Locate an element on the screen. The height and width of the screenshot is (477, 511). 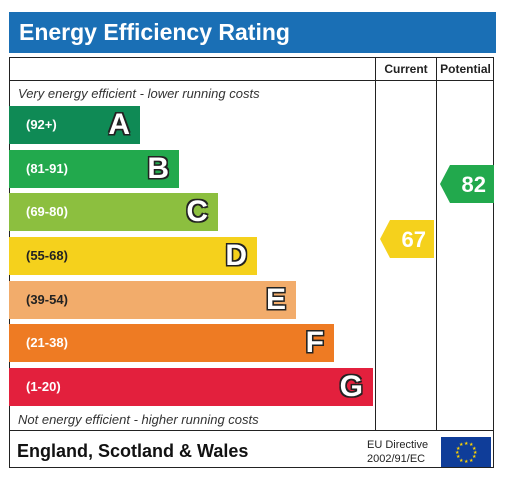
potential-arrow-shape is located at coordinates (467, 184).